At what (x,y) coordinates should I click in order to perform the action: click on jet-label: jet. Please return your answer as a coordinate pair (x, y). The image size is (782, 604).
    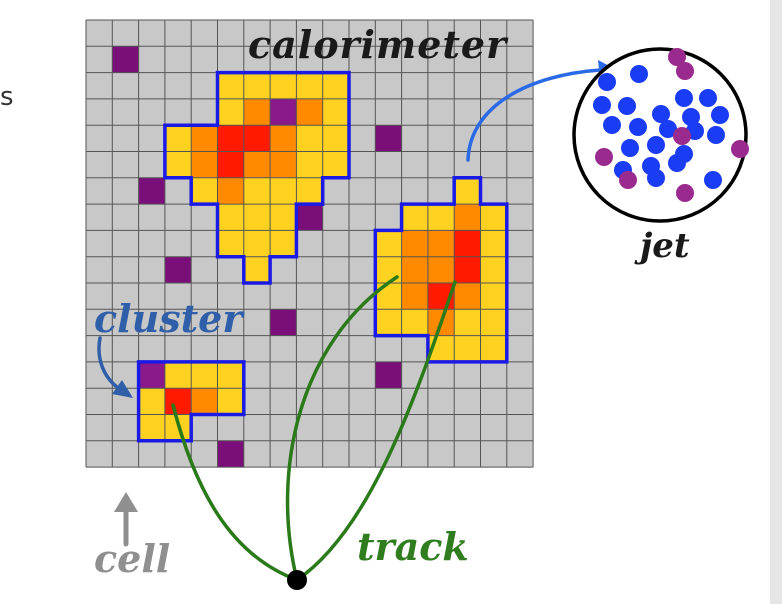
    Looking at the image, I should click on (665, 246).